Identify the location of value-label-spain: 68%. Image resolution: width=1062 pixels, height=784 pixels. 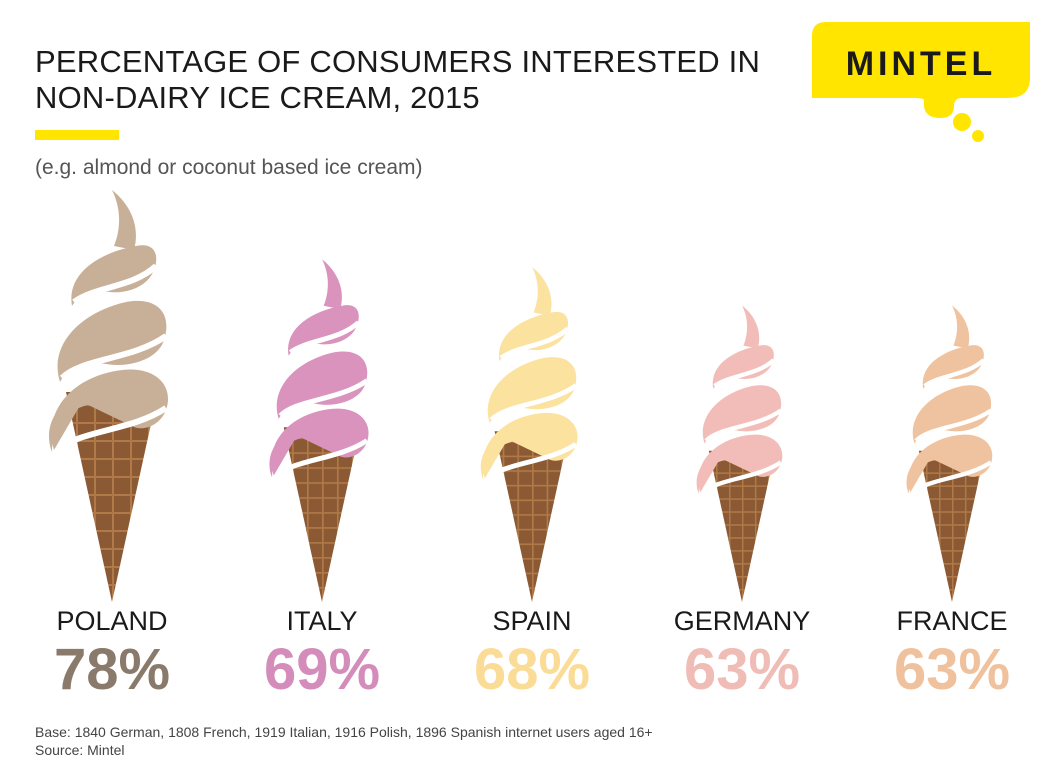
(532, 669).